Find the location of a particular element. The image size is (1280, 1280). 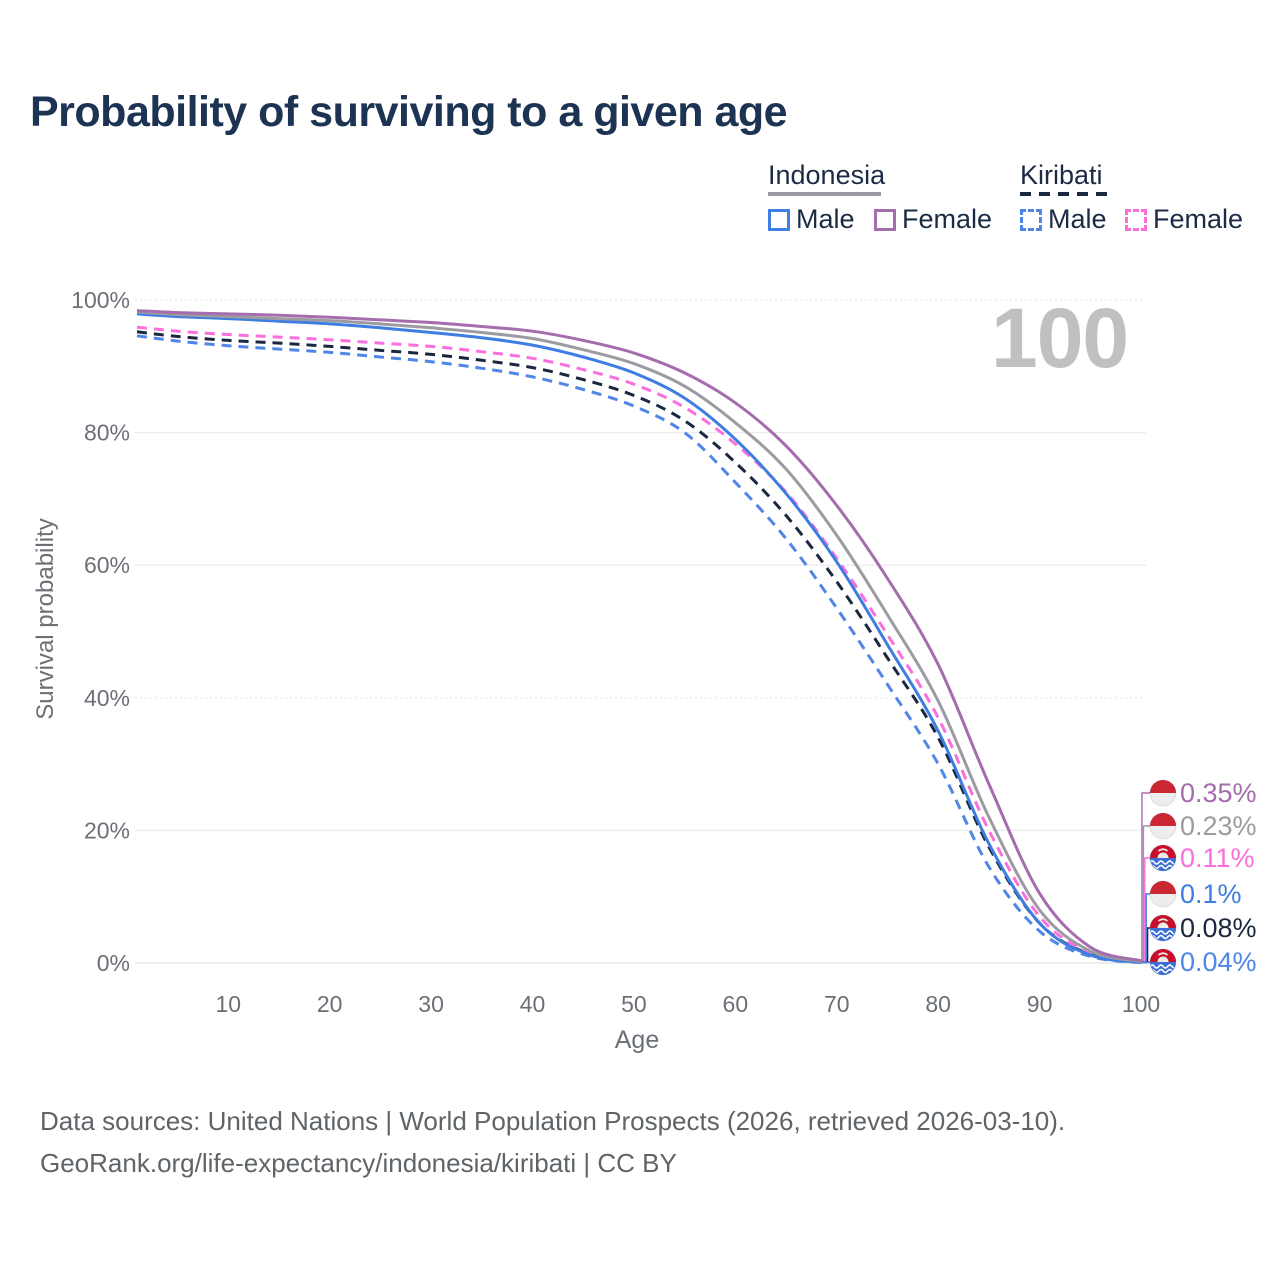

x-tick-60: 60 is located at coordinates (736, 1004).